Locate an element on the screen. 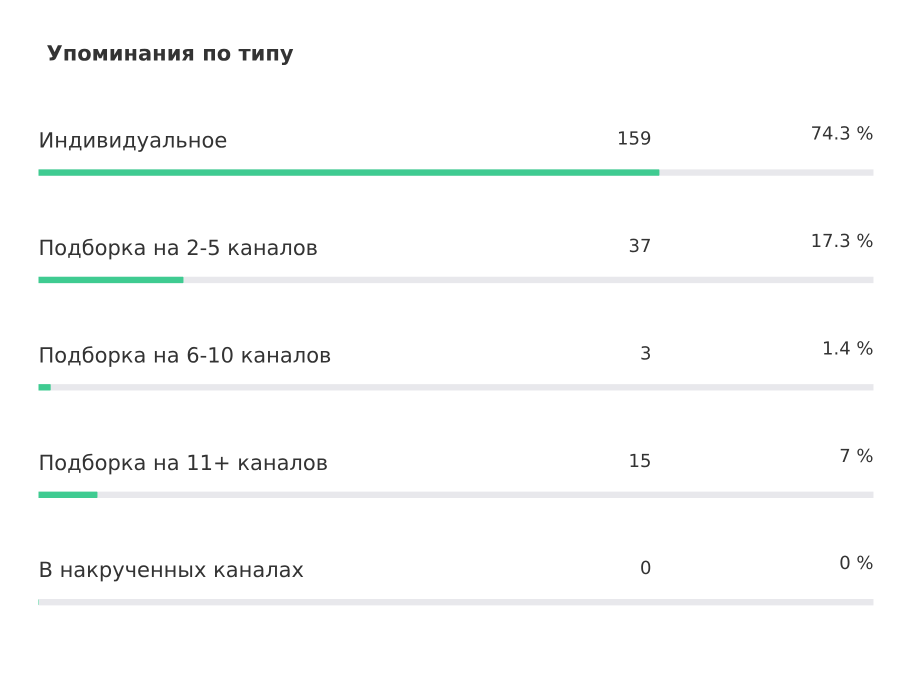  annotation: 159 is located at coordinates (634, 139).